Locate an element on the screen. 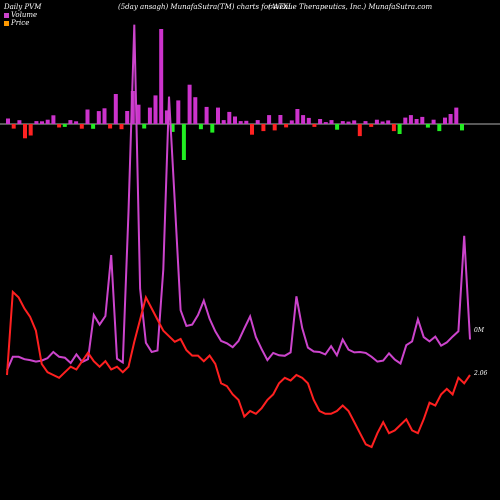 Image resolution: width=500 pixels, height=500 pixels. legend-volume: Volume is located at coordinates (20, 15).